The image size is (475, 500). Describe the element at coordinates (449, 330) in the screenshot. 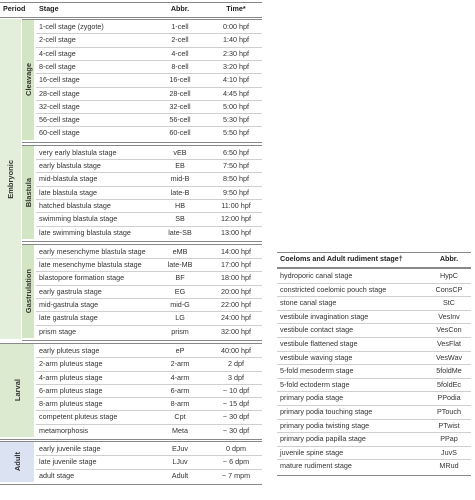

I see `abbr-cell: VesCon` at that location.